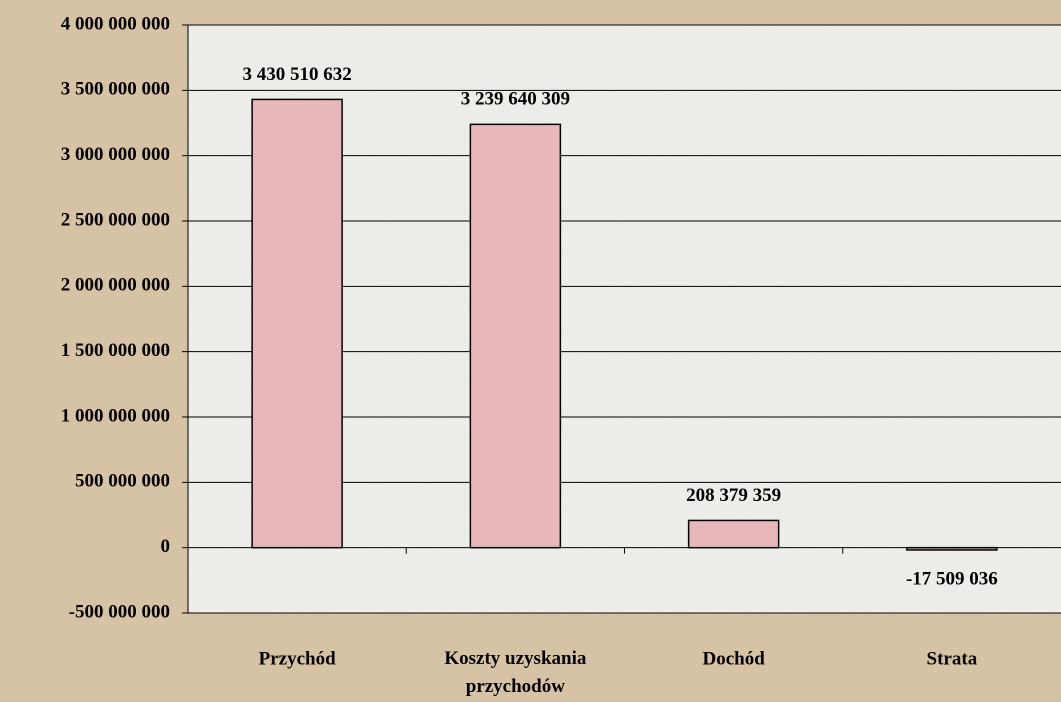  Describe the element at coordinates (115, 154) in the screenshot. I see `y-tick-label: 3 000 000 000` at that location.